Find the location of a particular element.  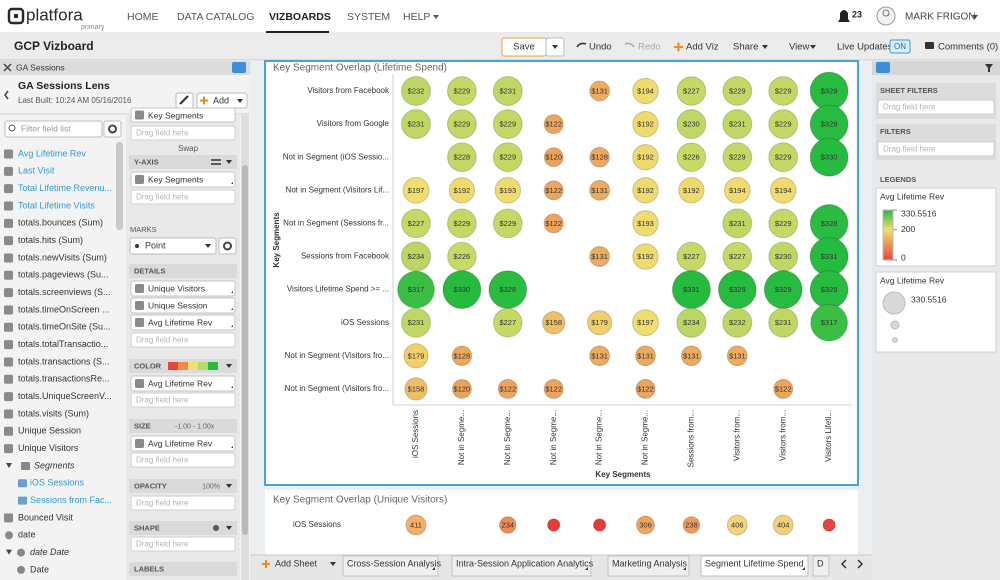

scrollbar is located at coordinates (119, 186).